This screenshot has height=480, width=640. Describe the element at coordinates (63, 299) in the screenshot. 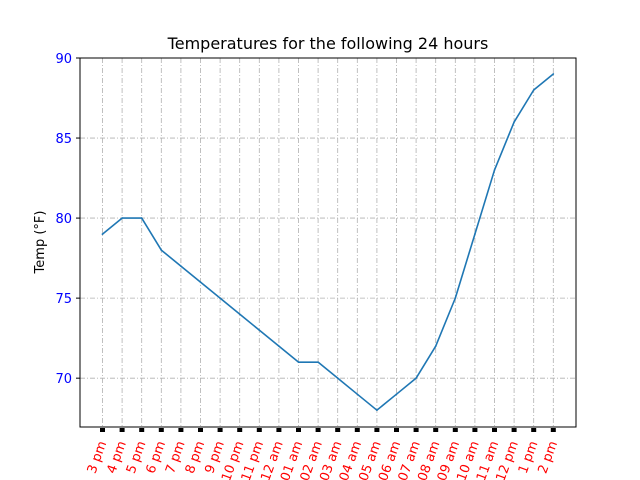

I see `y-tick-label: 75` at that location.